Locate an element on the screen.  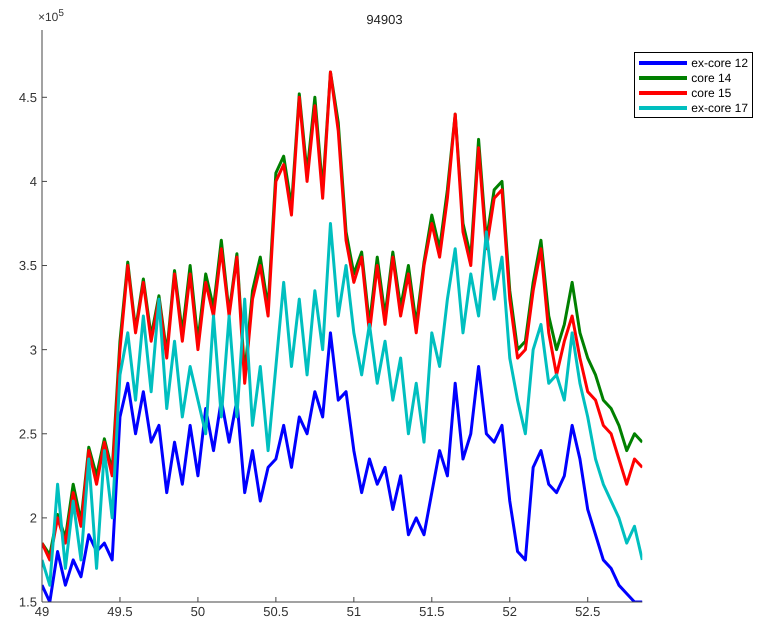
x-tick-label: 52.5 is located at coordinates (587, 612).